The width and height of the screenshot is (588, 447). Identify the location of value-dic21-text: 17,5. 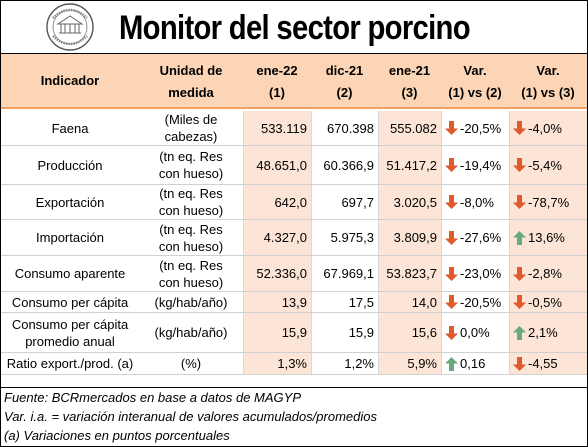
(361, 302).